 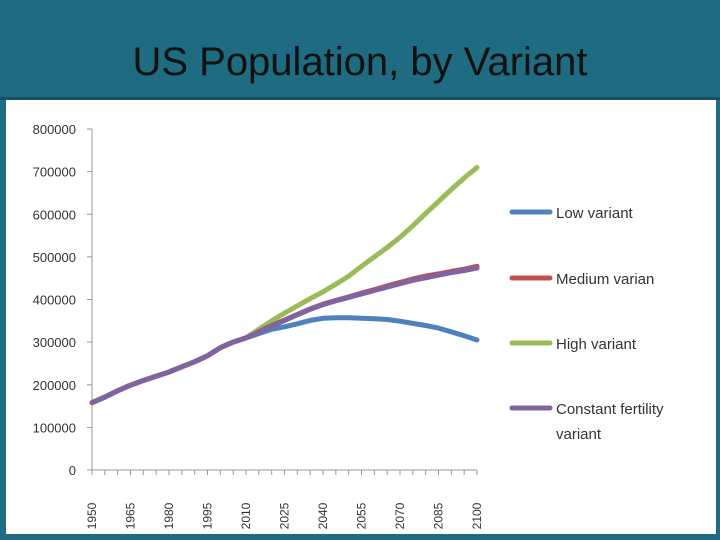 I want to click on x-tick-label: 2025, so click(x=285, y=515).